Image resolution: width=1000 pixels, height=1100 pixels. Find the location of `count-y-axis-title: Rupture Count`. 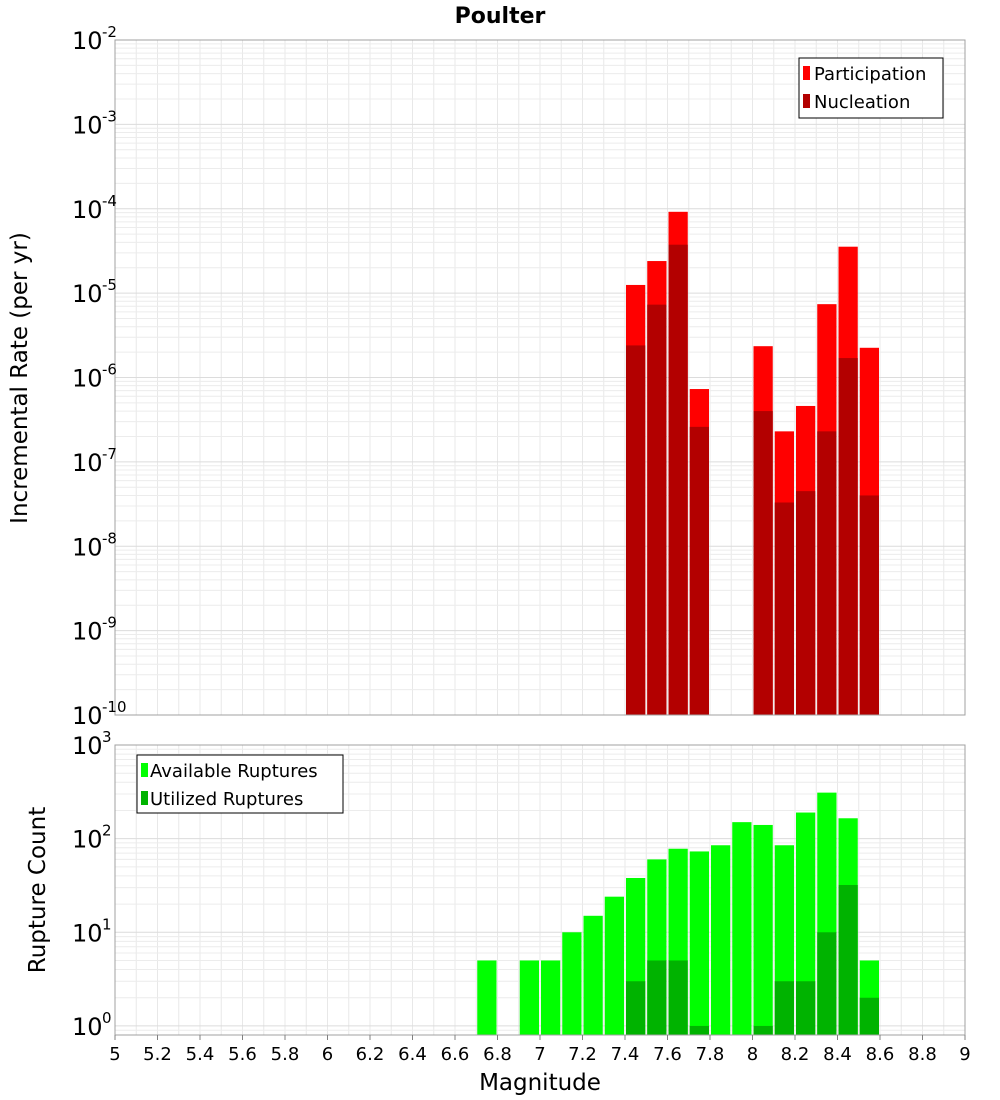

count-y-axis-title: Rupture Count is located at coordinates (38, 890).